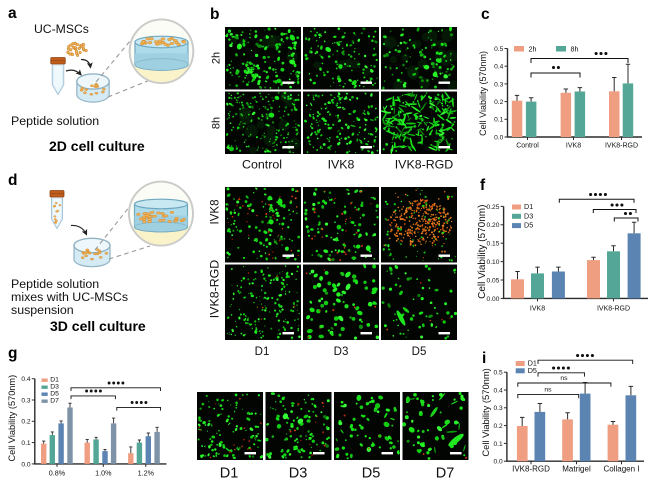  Describe the element at coordinates (485, 14) in the screenshot. I see `svg-text: c` at that location.